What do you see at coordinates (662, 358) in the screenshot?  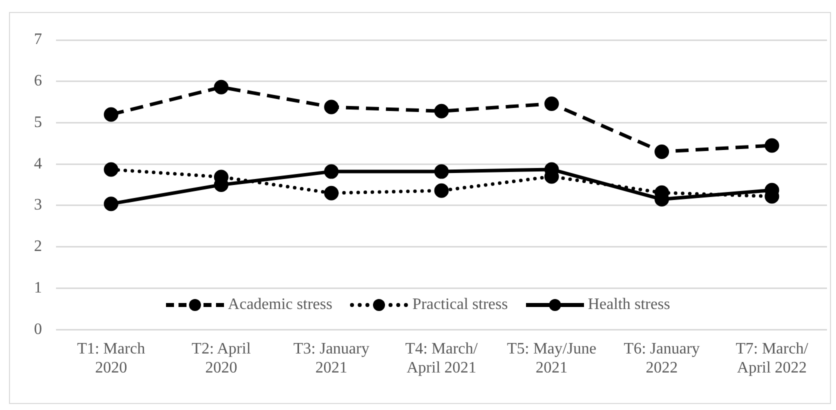 I see `x-tick-label: T6: January 2022` at bounding box center [662, 358].